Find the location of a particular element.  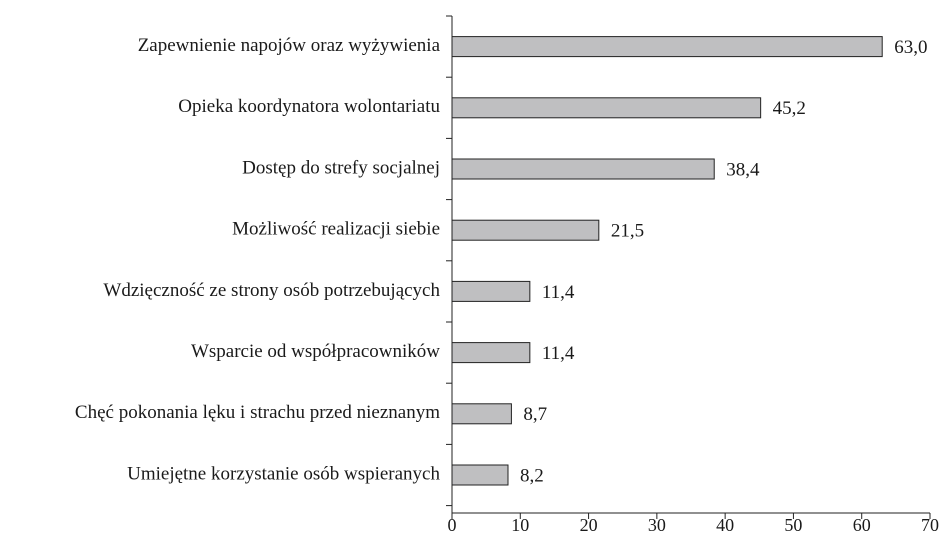

category-label: Dostęp do strefy socjalnej is located at coordinates (341, 167).